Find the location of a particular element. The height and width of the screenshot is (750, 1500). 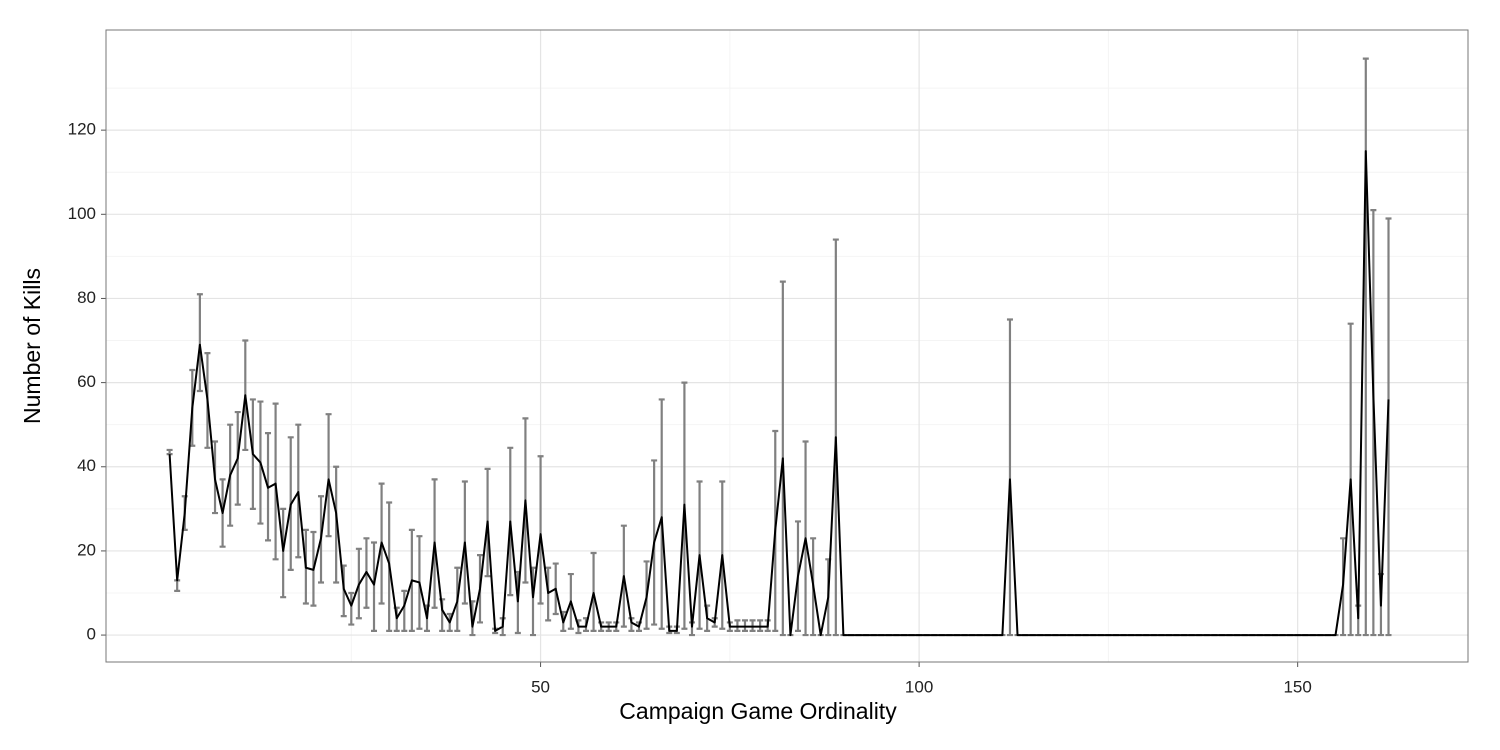

x-axis-title: Campaign Game Ordinality is located at coordinates (758, 711).